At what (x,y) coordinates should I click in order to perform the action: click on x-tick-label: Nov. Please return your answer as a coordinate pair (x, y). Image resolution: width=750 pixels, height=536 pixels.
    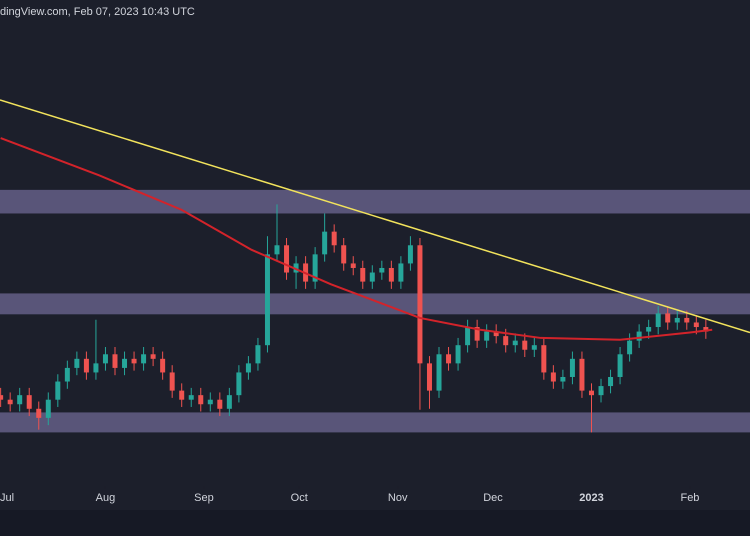
    Looking at the image, I should click on (398, 498).